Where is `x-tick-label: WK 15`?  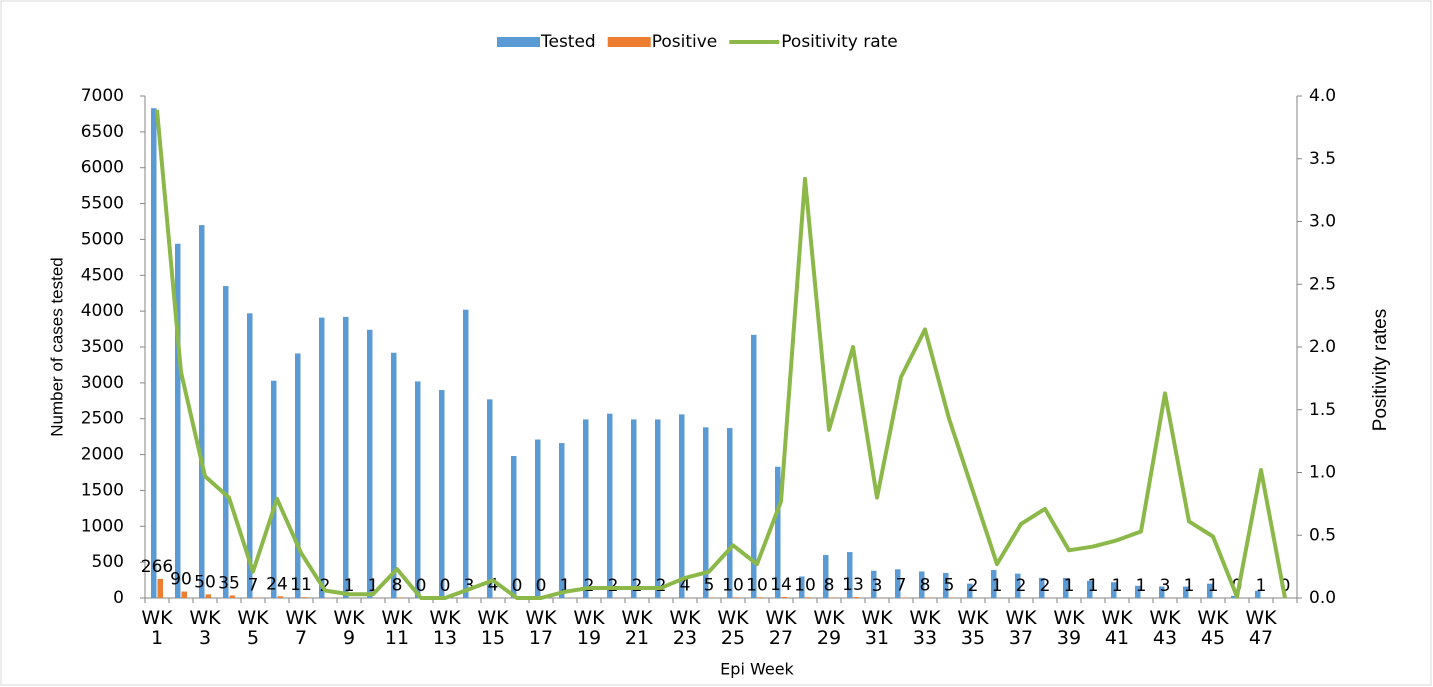
x-tick-label: WK 15 is located at coordinates (493, 628).